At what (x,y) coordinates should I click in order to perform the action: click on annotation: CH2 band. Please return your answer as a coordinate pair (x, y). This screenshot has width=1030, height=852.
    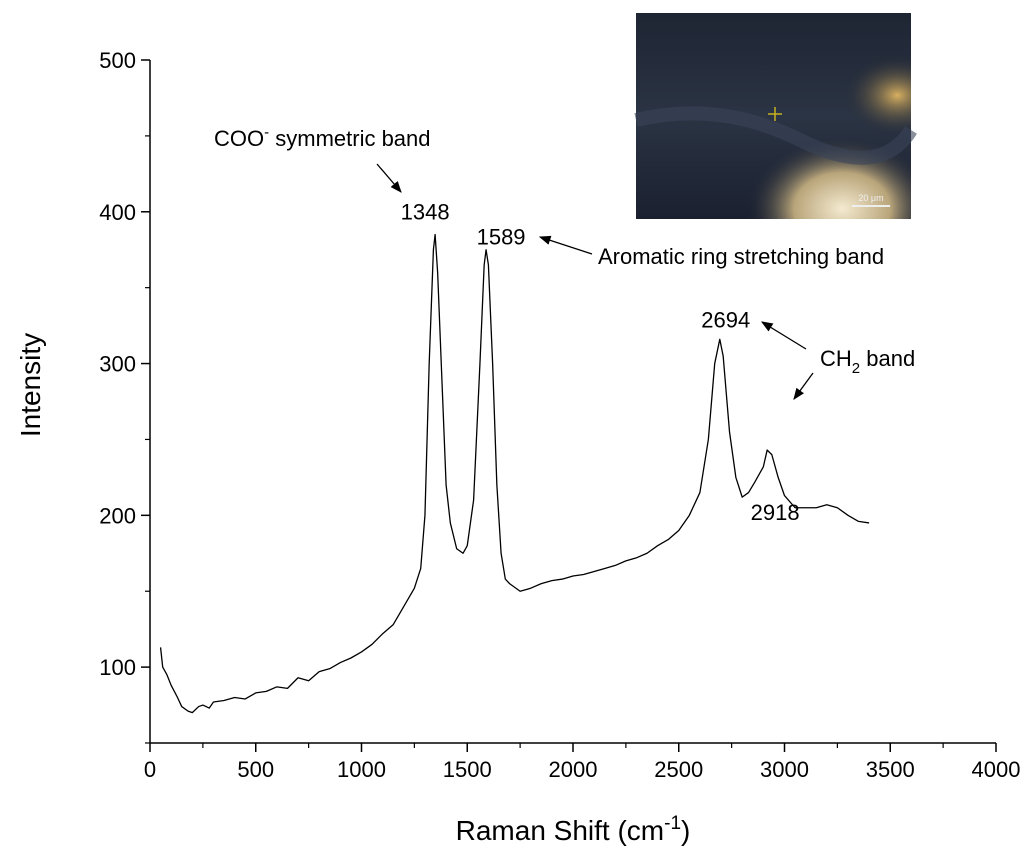
    Looking at the image, I should click on (867, 361).